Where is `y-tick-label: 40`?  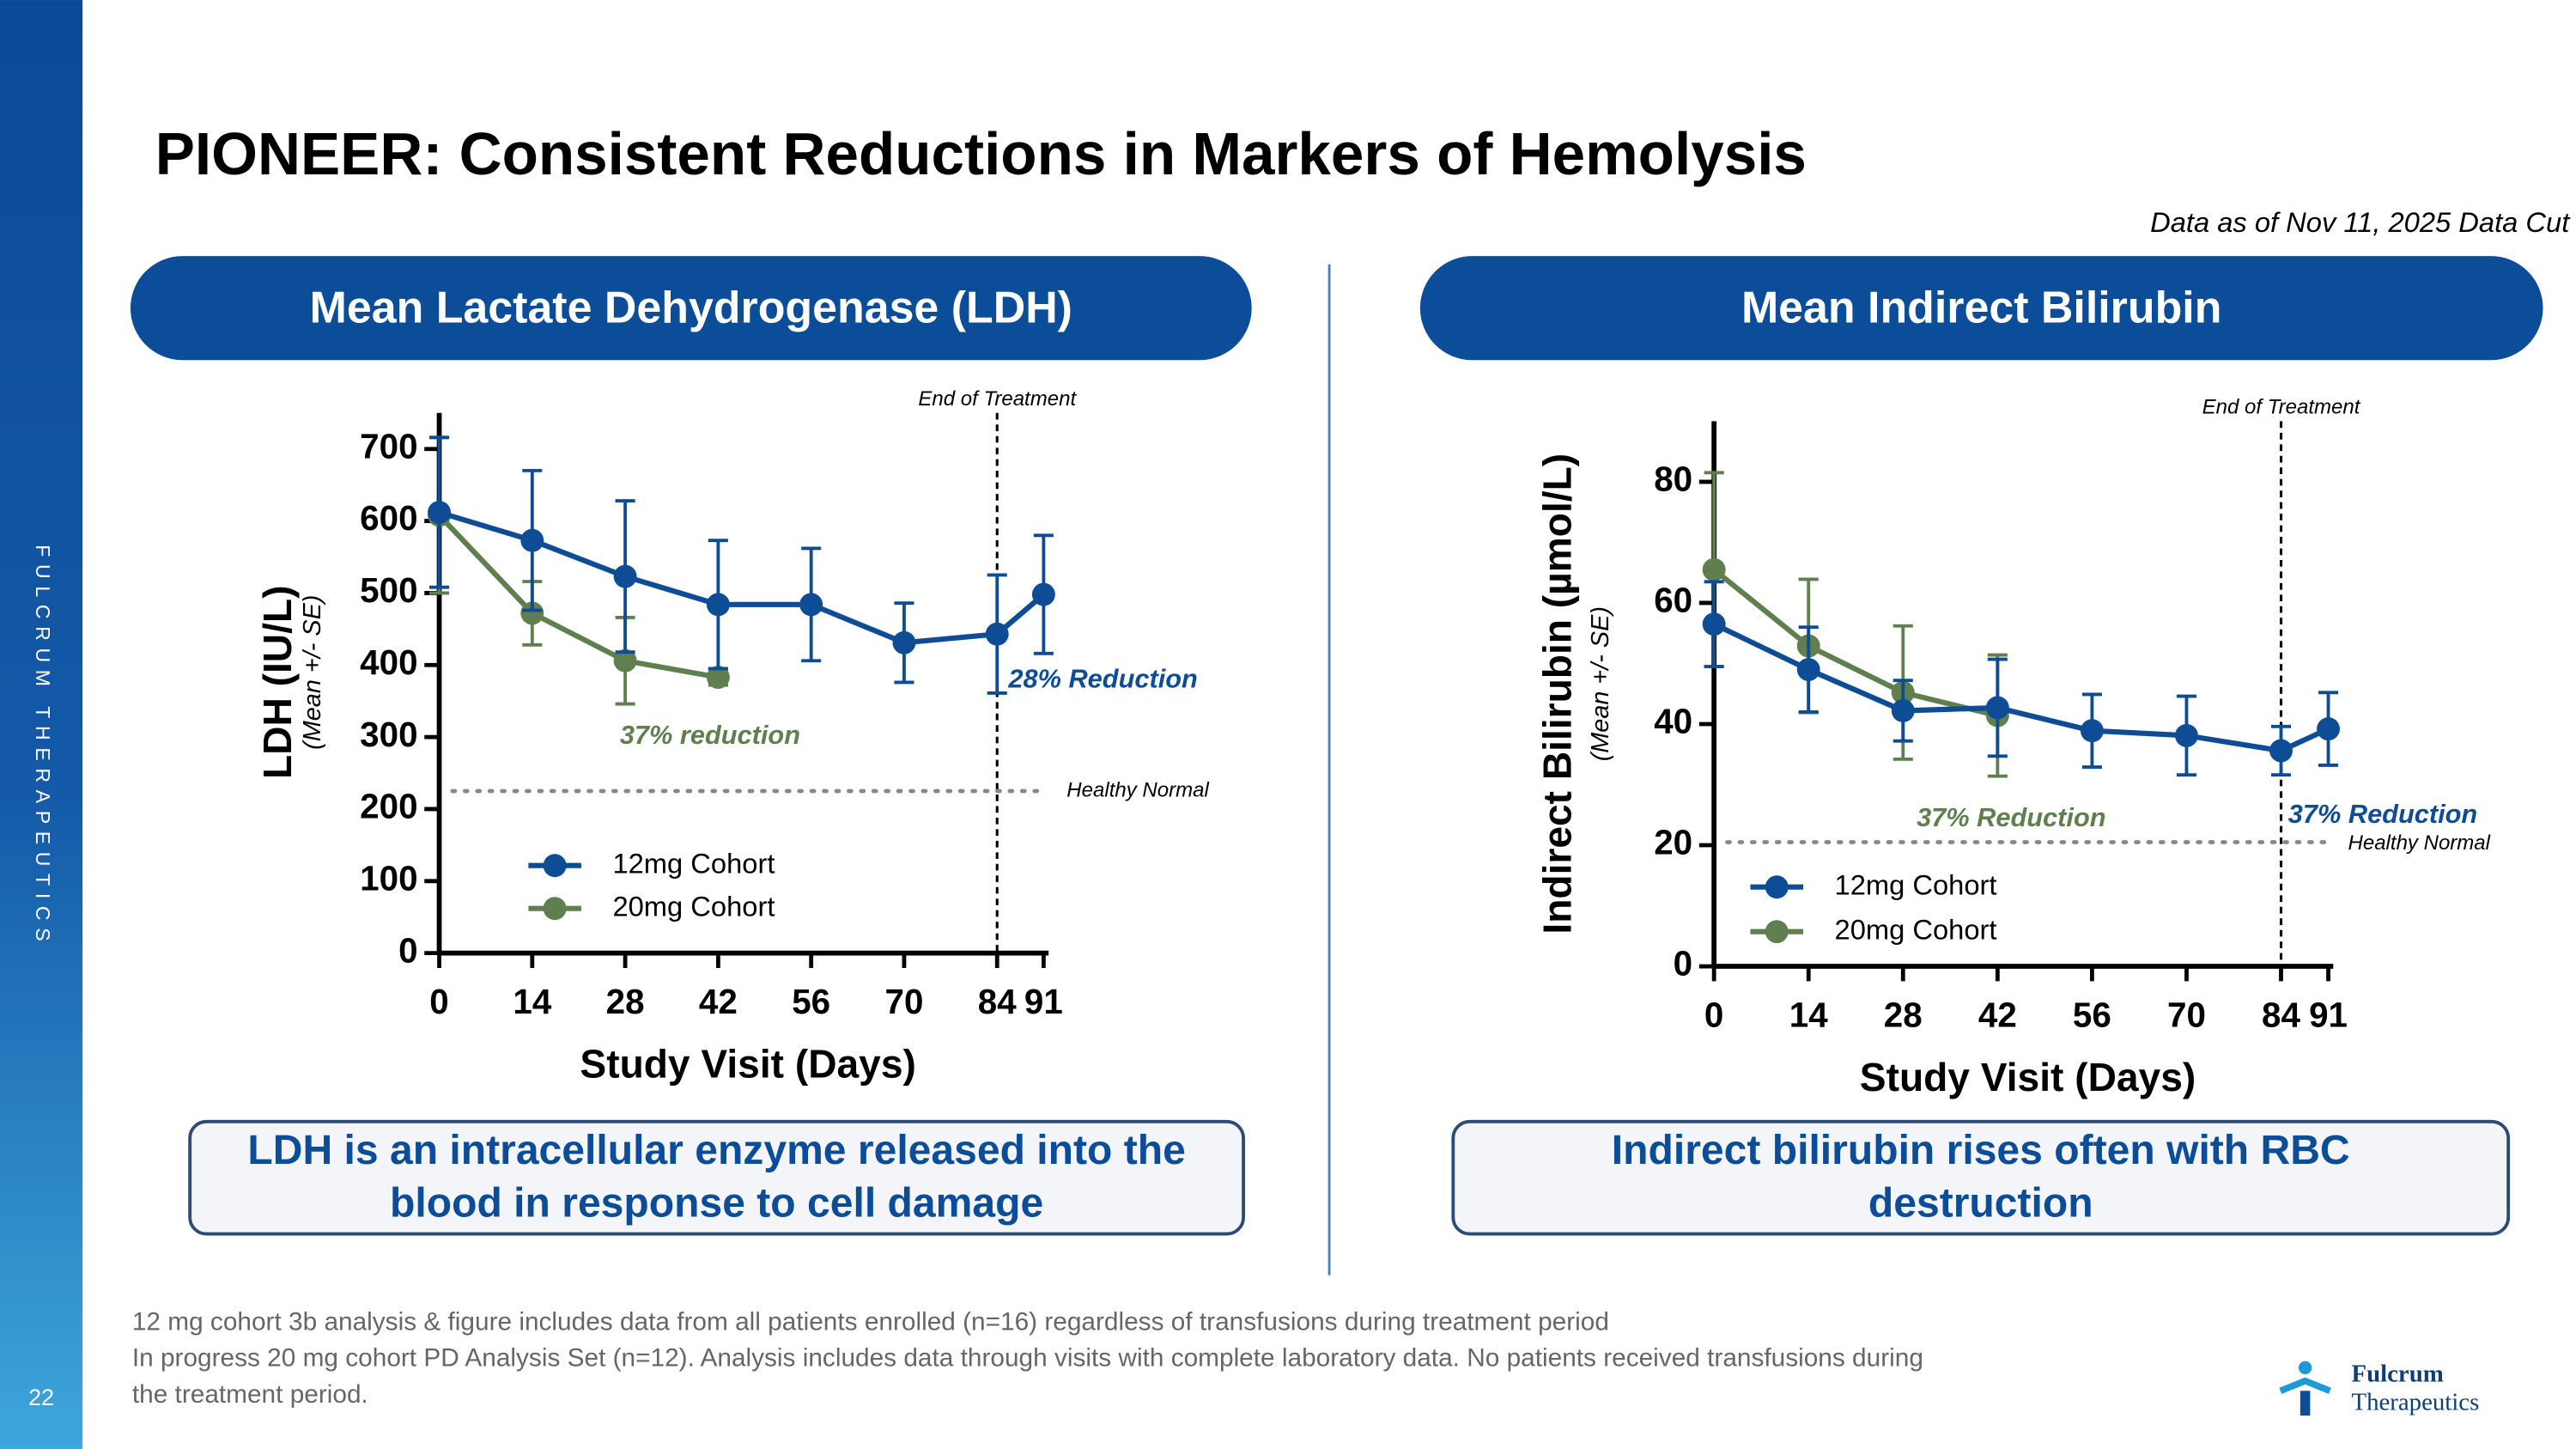
y-tick-label: 40 is located at coordinates (1673, 721).